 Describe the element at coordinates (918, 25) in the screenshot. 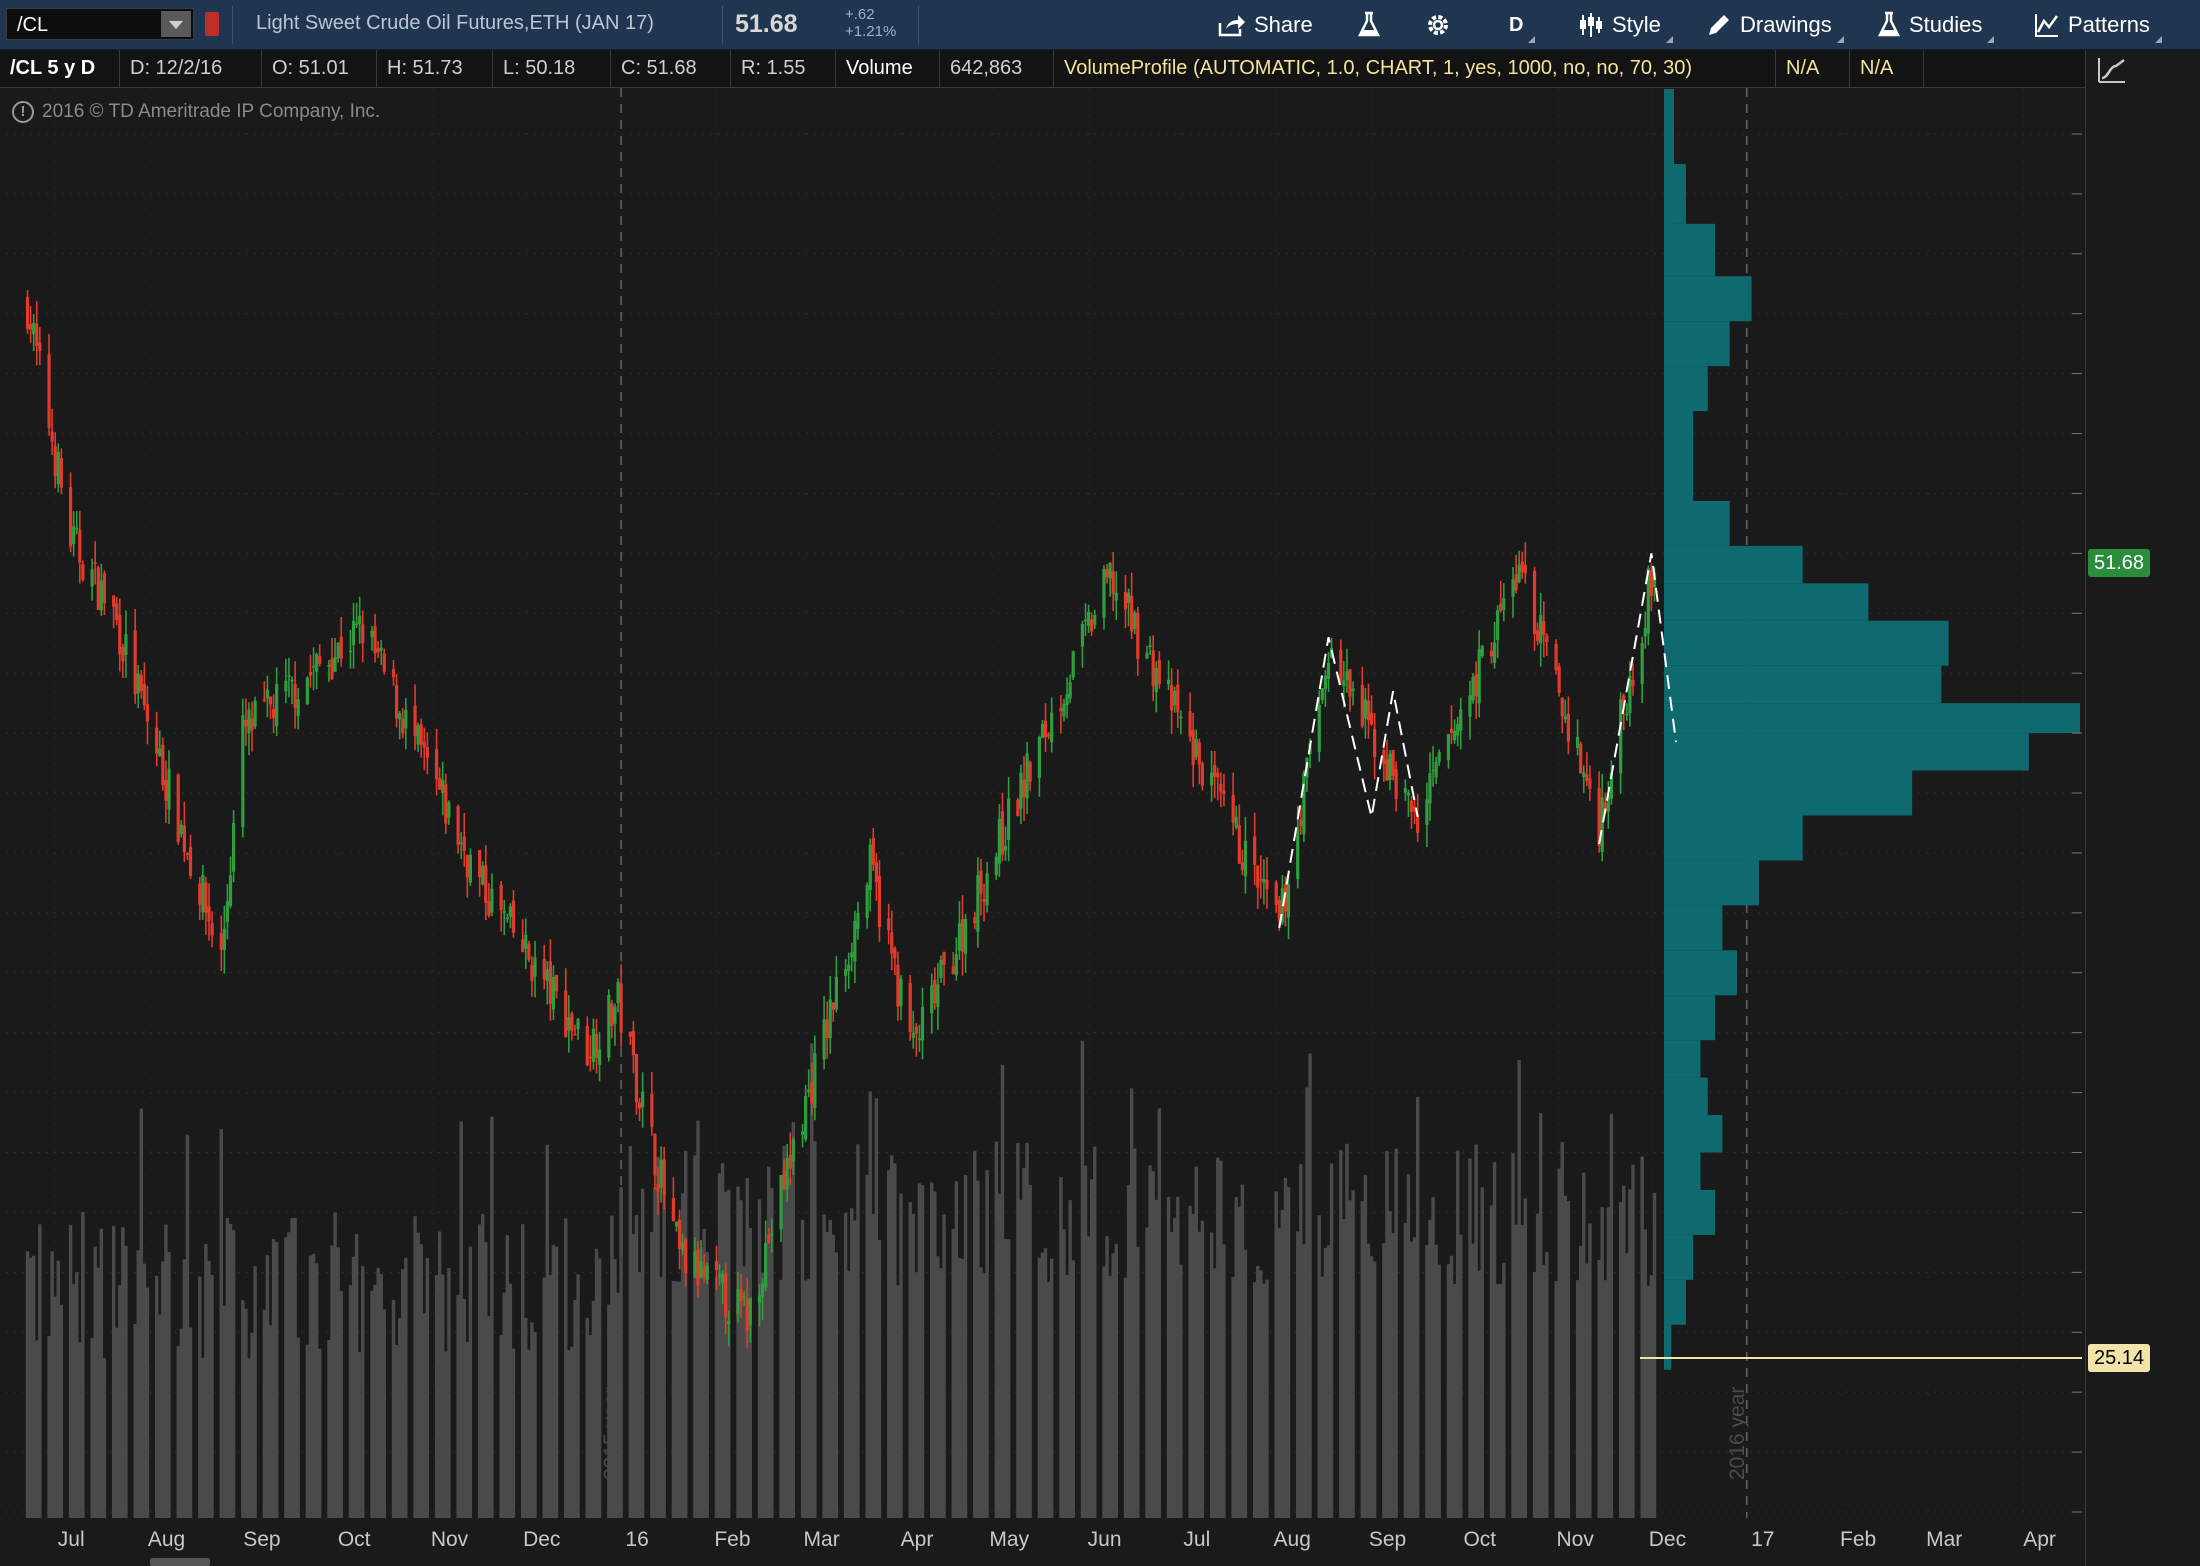

I see `divider` at that location.